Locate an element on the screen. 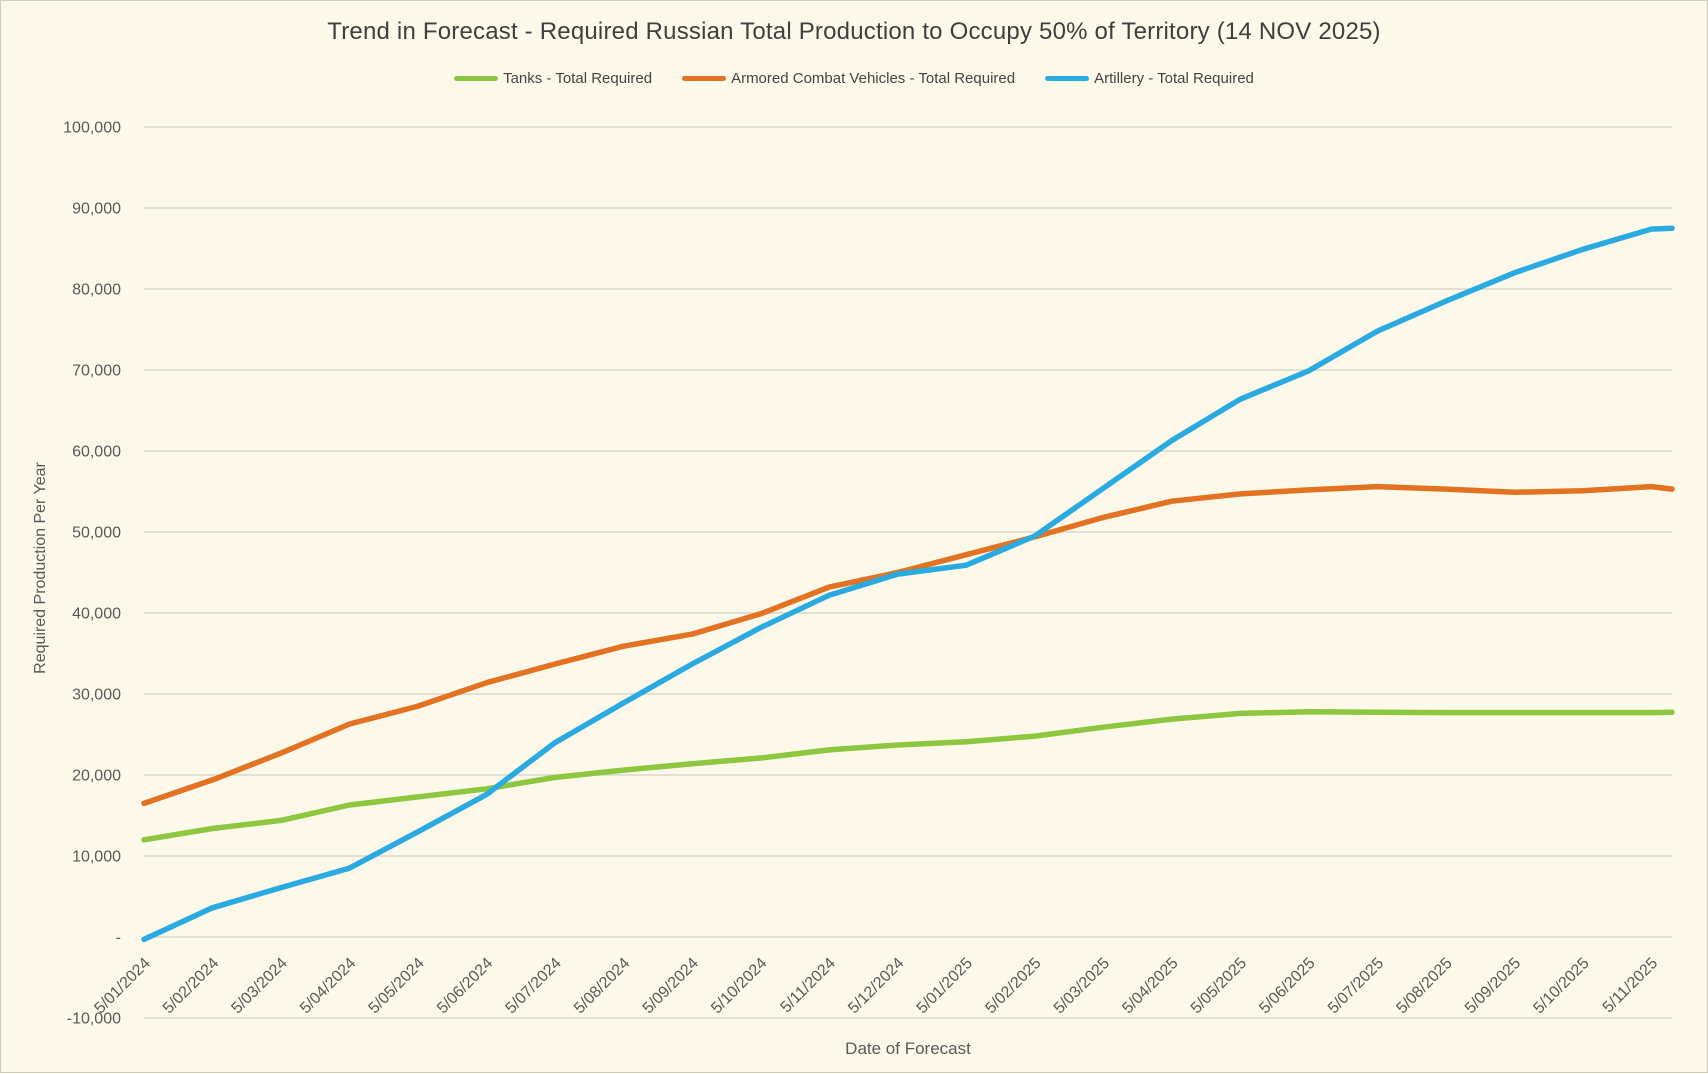 The image size is (1708, 1074). y-tick-label: 40,000 is located at coordinates (96, 614).